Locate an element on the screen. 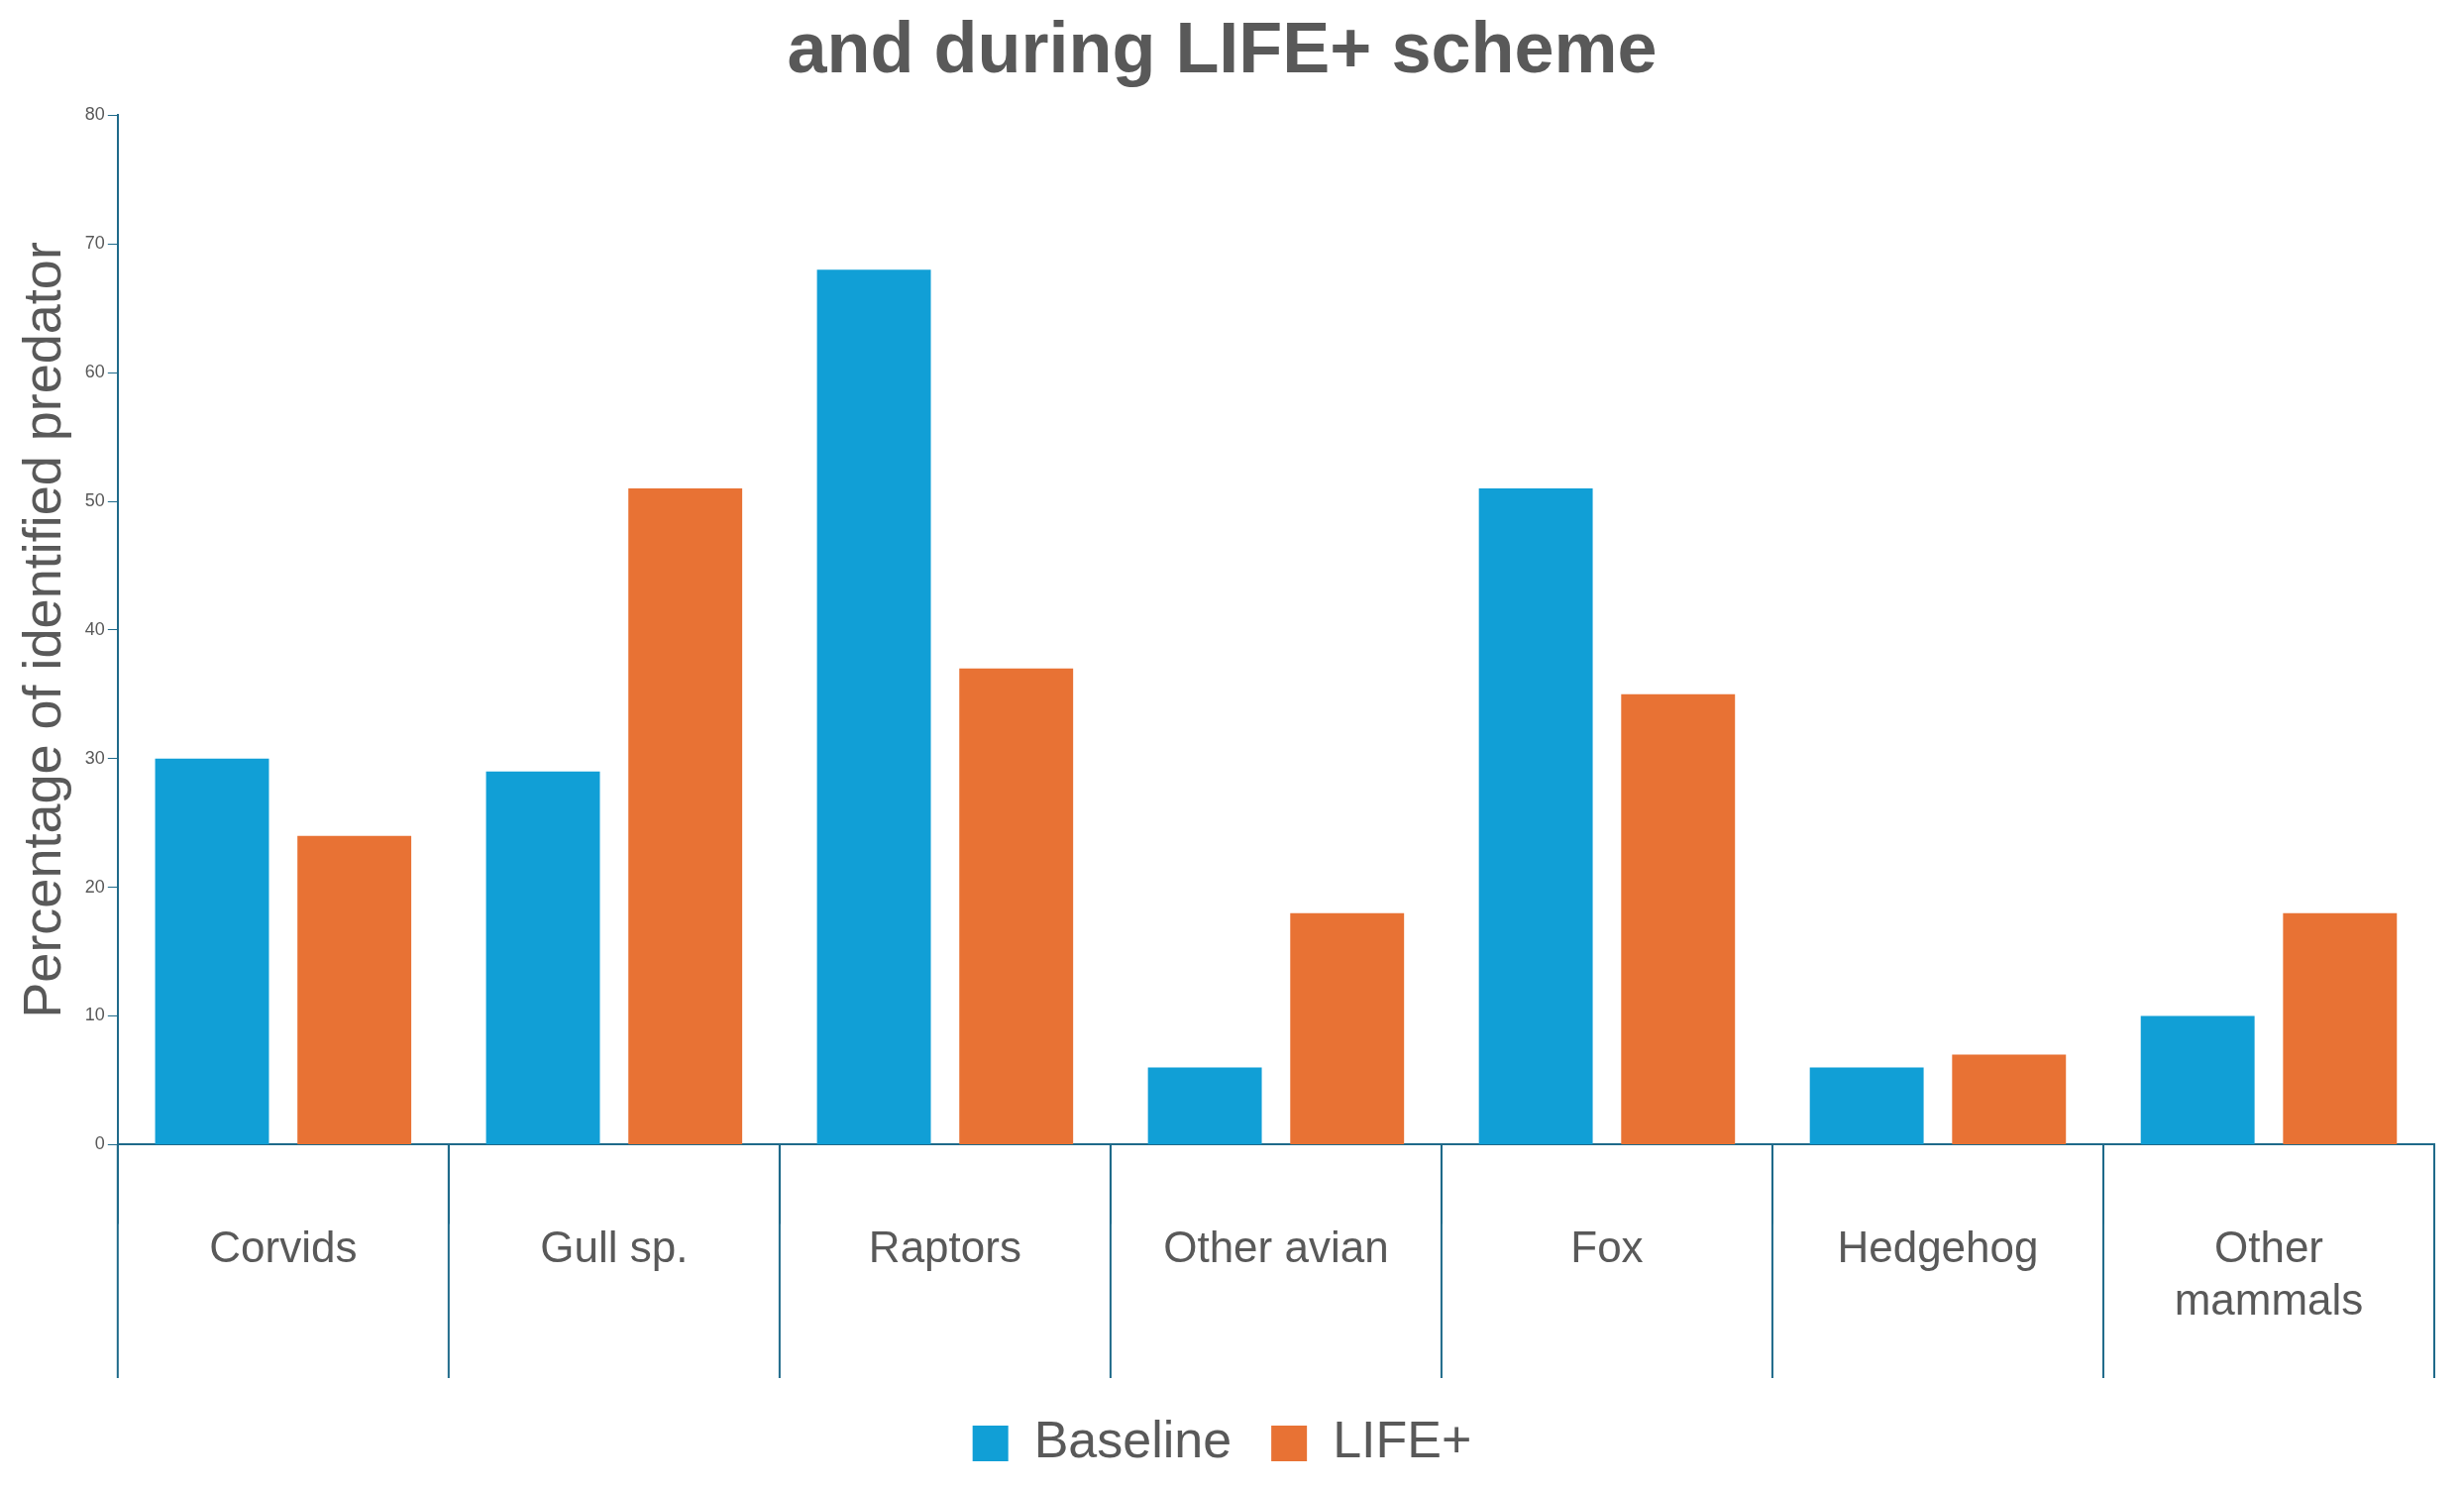  x-tick-label: Gull sp. is located at coordinates (614, 1246).